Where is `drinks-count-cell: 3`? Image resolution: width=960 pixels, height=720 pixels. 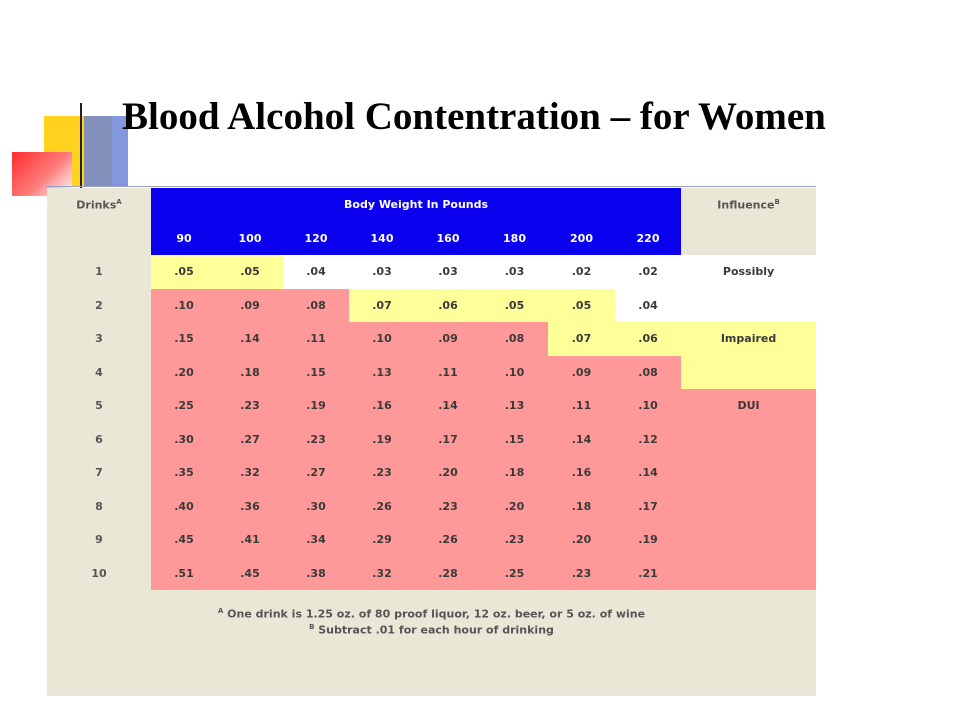 drinks-count-cell: 3 is located at coordinates (99, 339).